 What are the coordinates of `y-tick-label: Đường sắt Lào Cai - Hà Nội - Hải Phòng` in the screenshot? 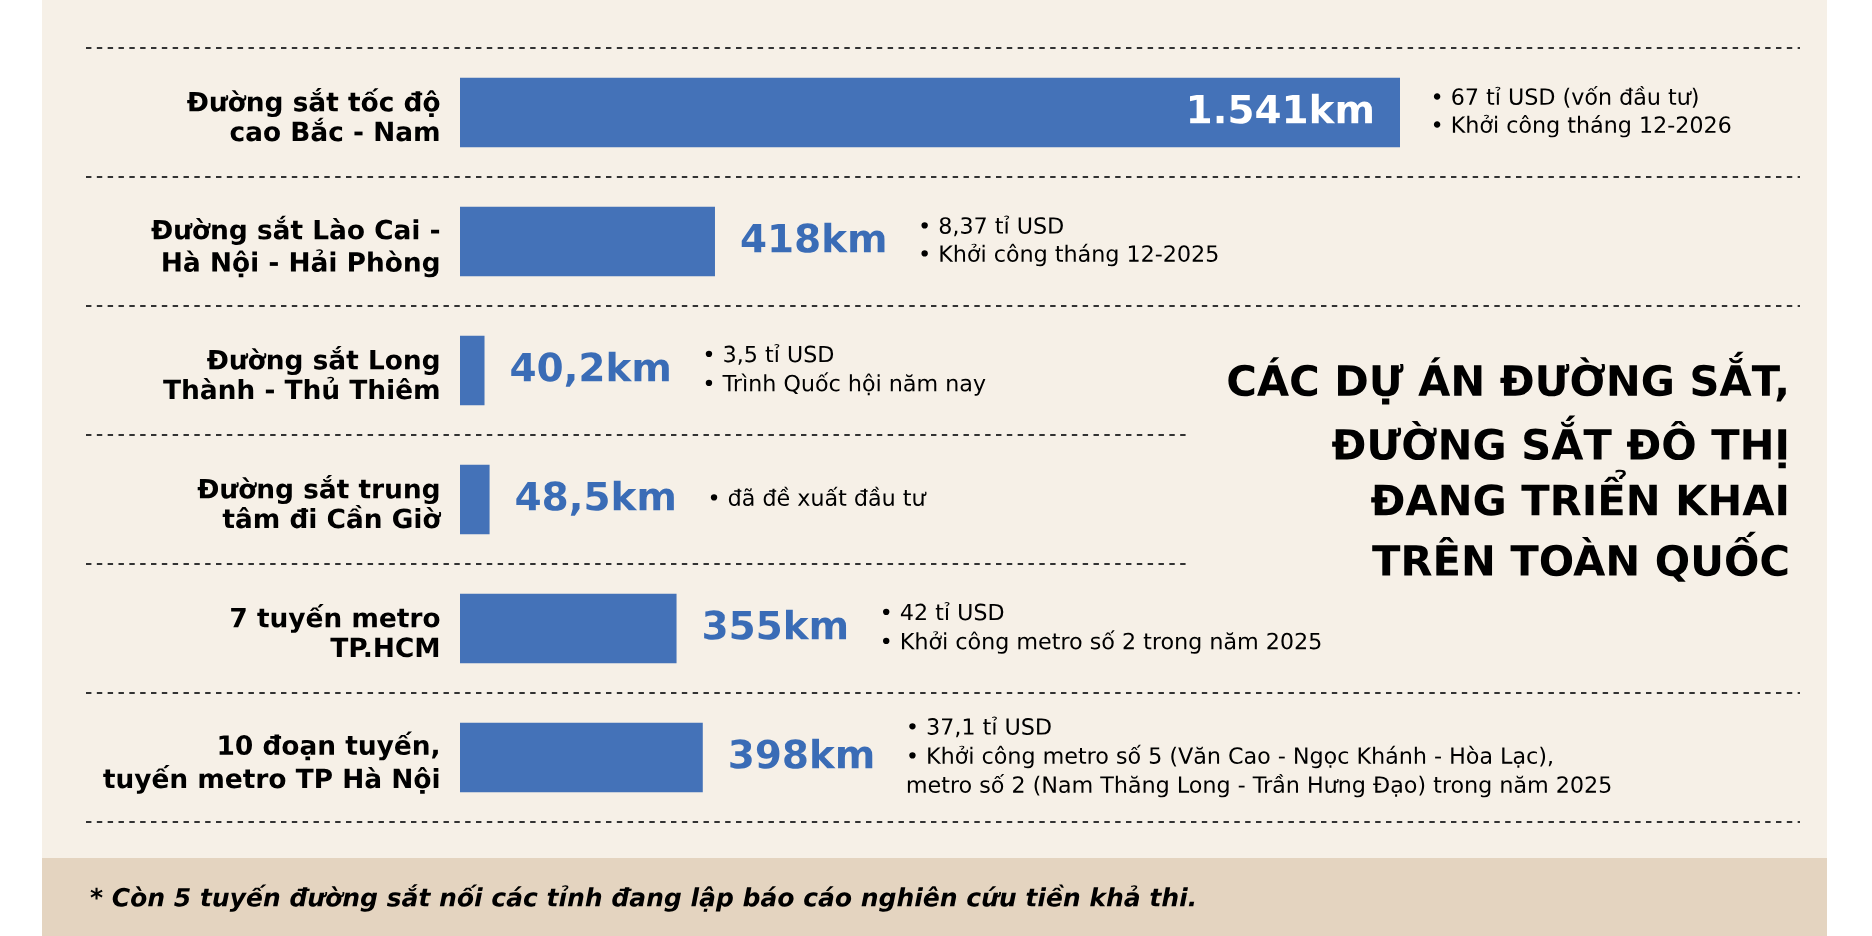 It's located at (295, 246).